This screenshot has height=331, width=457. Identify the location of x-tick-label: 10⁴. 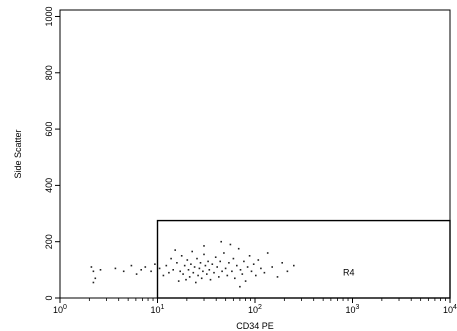
(450, 309).